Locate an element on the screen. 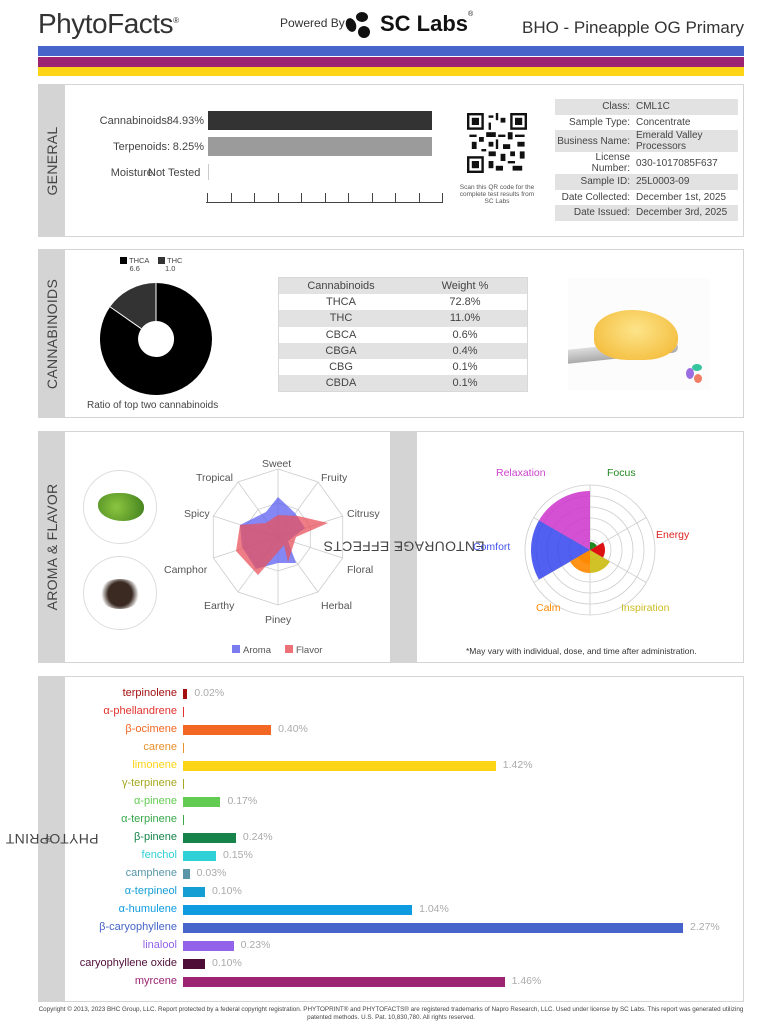 The height and width of the screenshot is (1024, 782). info-key: Date Issued: is located at coordinates (601, 213).